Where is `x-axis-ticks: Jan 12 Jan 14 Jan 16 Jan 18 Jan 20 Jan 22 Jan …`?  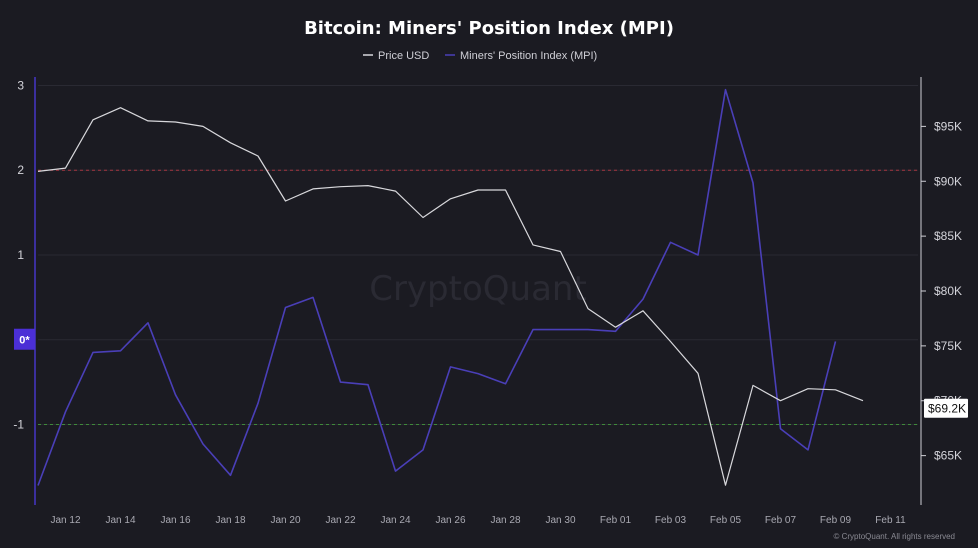 x-axis-ticks: Jan 12 Jan 14 Jan 16 Jan 18 Jan 20 Jan 22 Jan … is located at coordinates (478, 520).